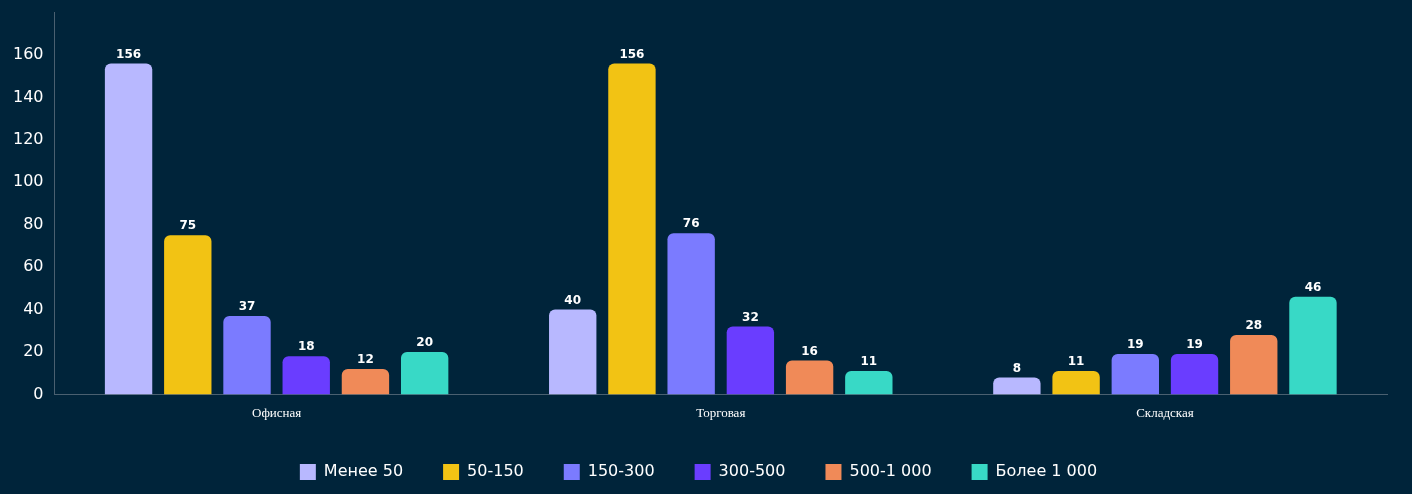 The image size is (1412, 494). I want to click on data-label: 18, so click(306, 346).